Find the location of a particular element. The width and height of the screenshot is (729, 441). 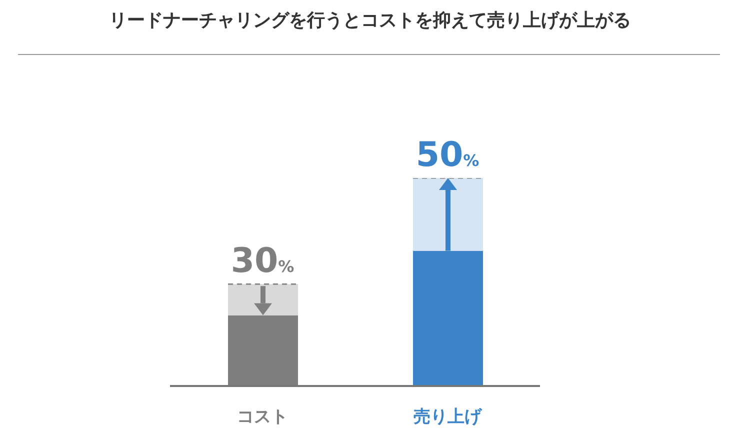

x-tick-label: 売り上げ is located at coordinates (448, 417).